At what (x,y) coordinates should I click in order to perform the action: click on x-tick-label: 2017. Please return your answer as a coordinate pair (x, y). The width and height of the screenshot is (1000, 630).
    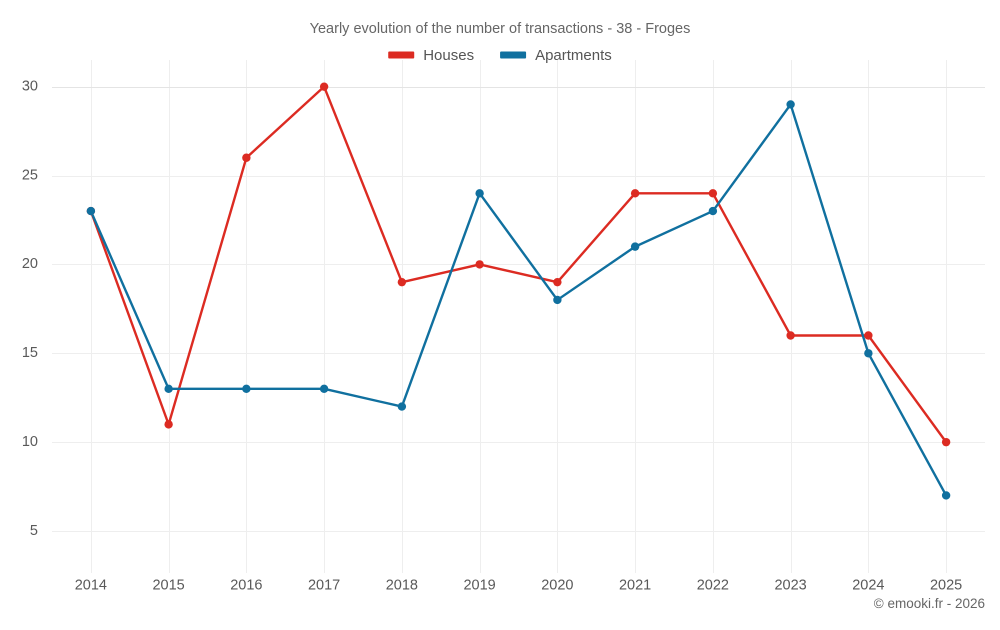
    Looking at the image, I should click on (324, 586).